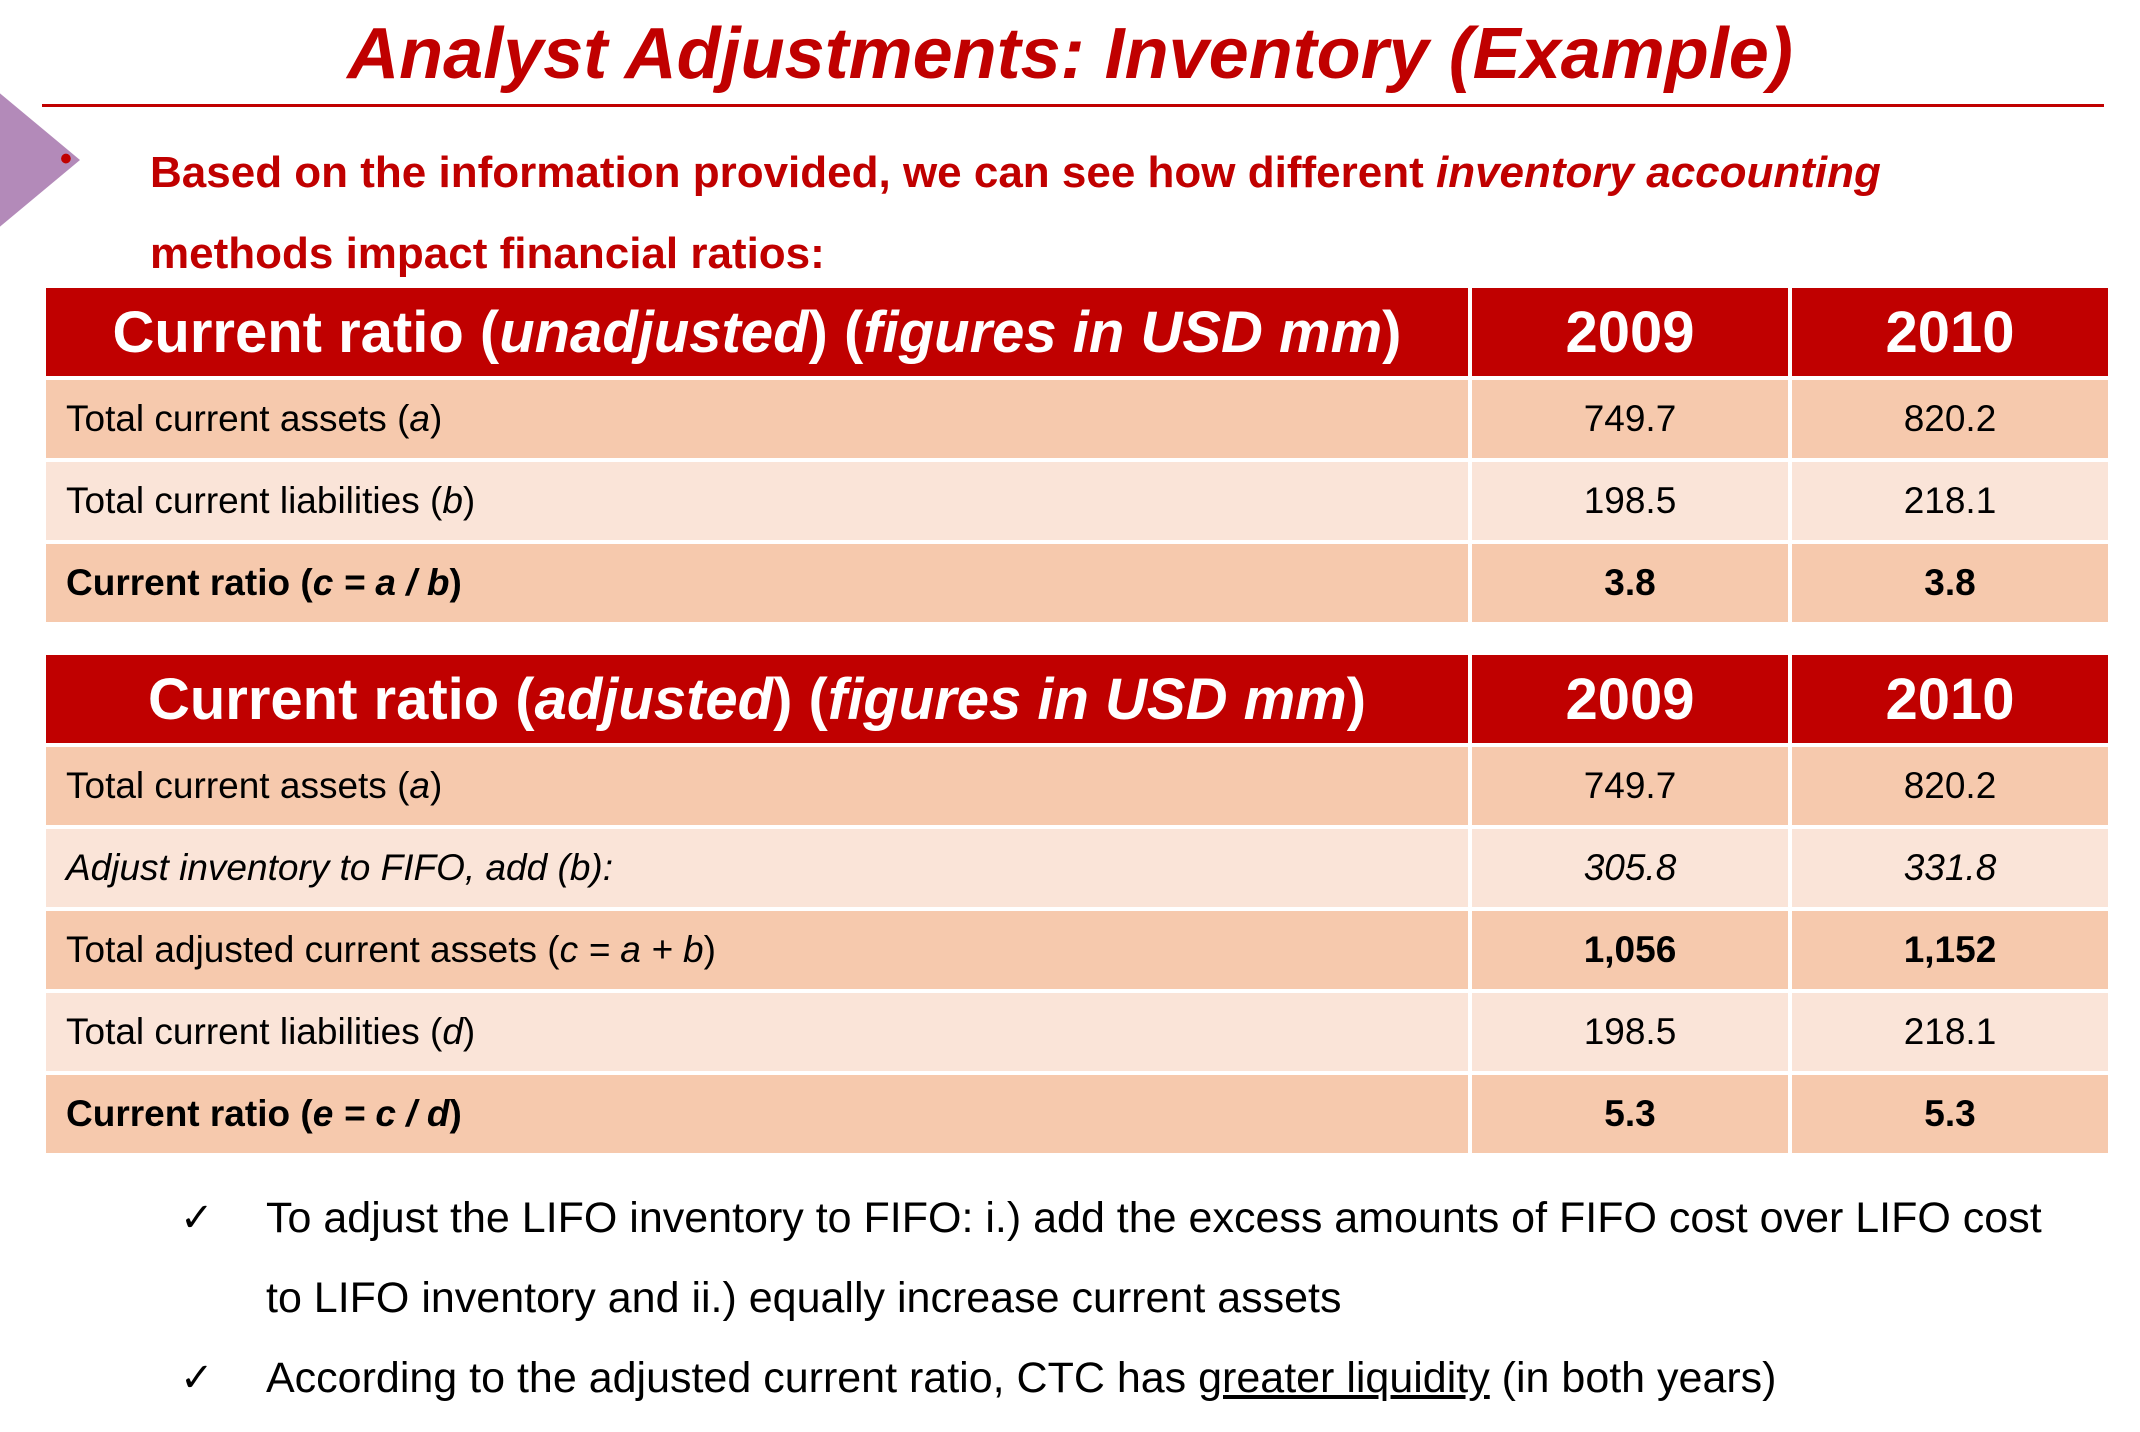 Image resolution: width=2140 pixels, height=1432 pixels. What do you see at coordinates (1658, 172) in the screenshot?
I see `intro-text-italic: inventory accounting` at bounding box center [1658, 172].